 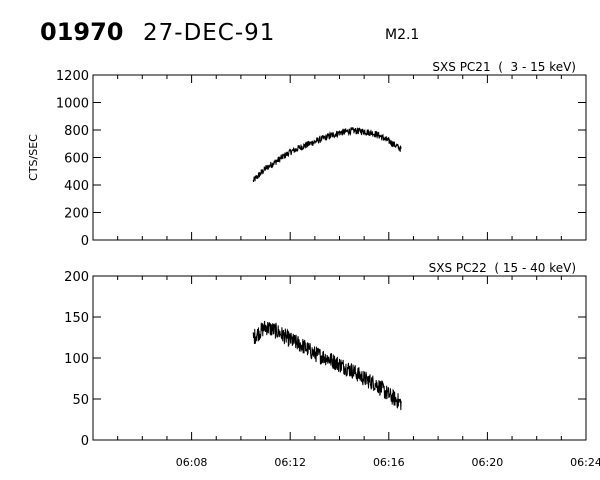 I want to click on y-axis-label: CTS/SEC, so click(x=33, y=157).